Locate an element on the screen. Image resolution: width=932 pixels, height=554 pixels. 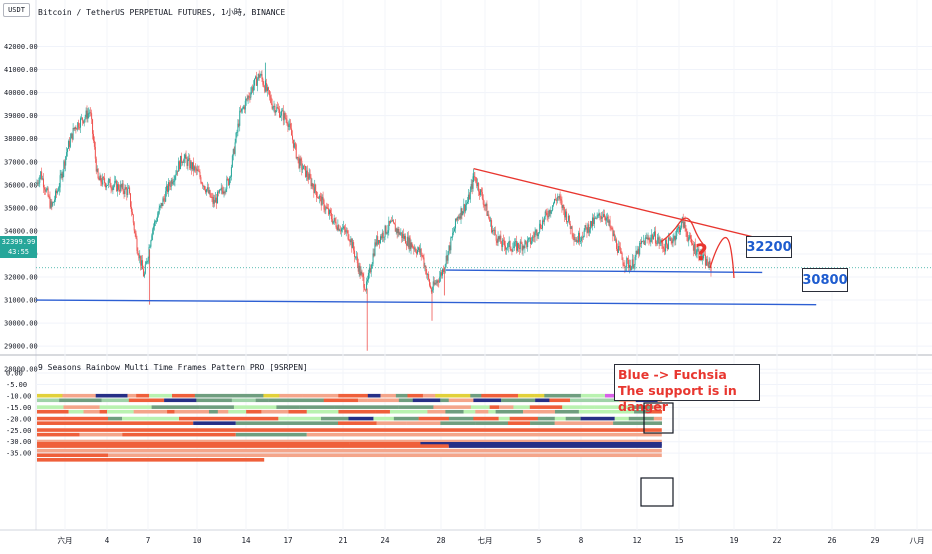
resistance-trendline is located at coordinates (629, 207).